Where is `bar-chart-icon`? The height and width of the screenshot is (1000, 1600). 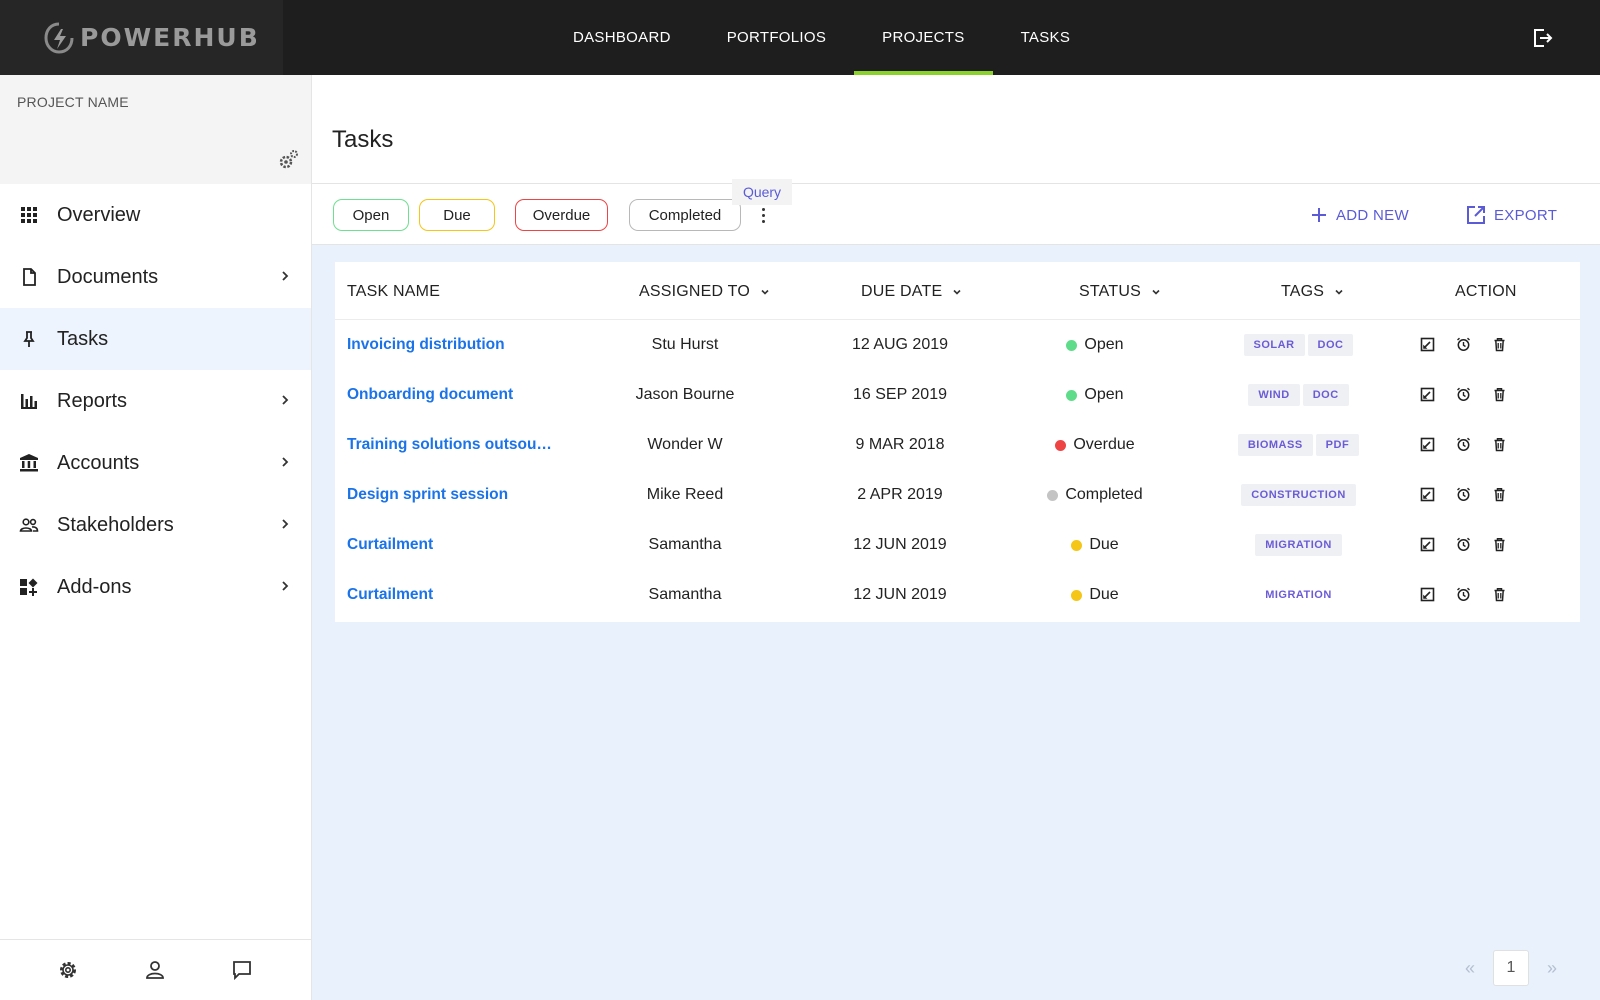
bar-chart-icon is located at coordinates (29, 401).